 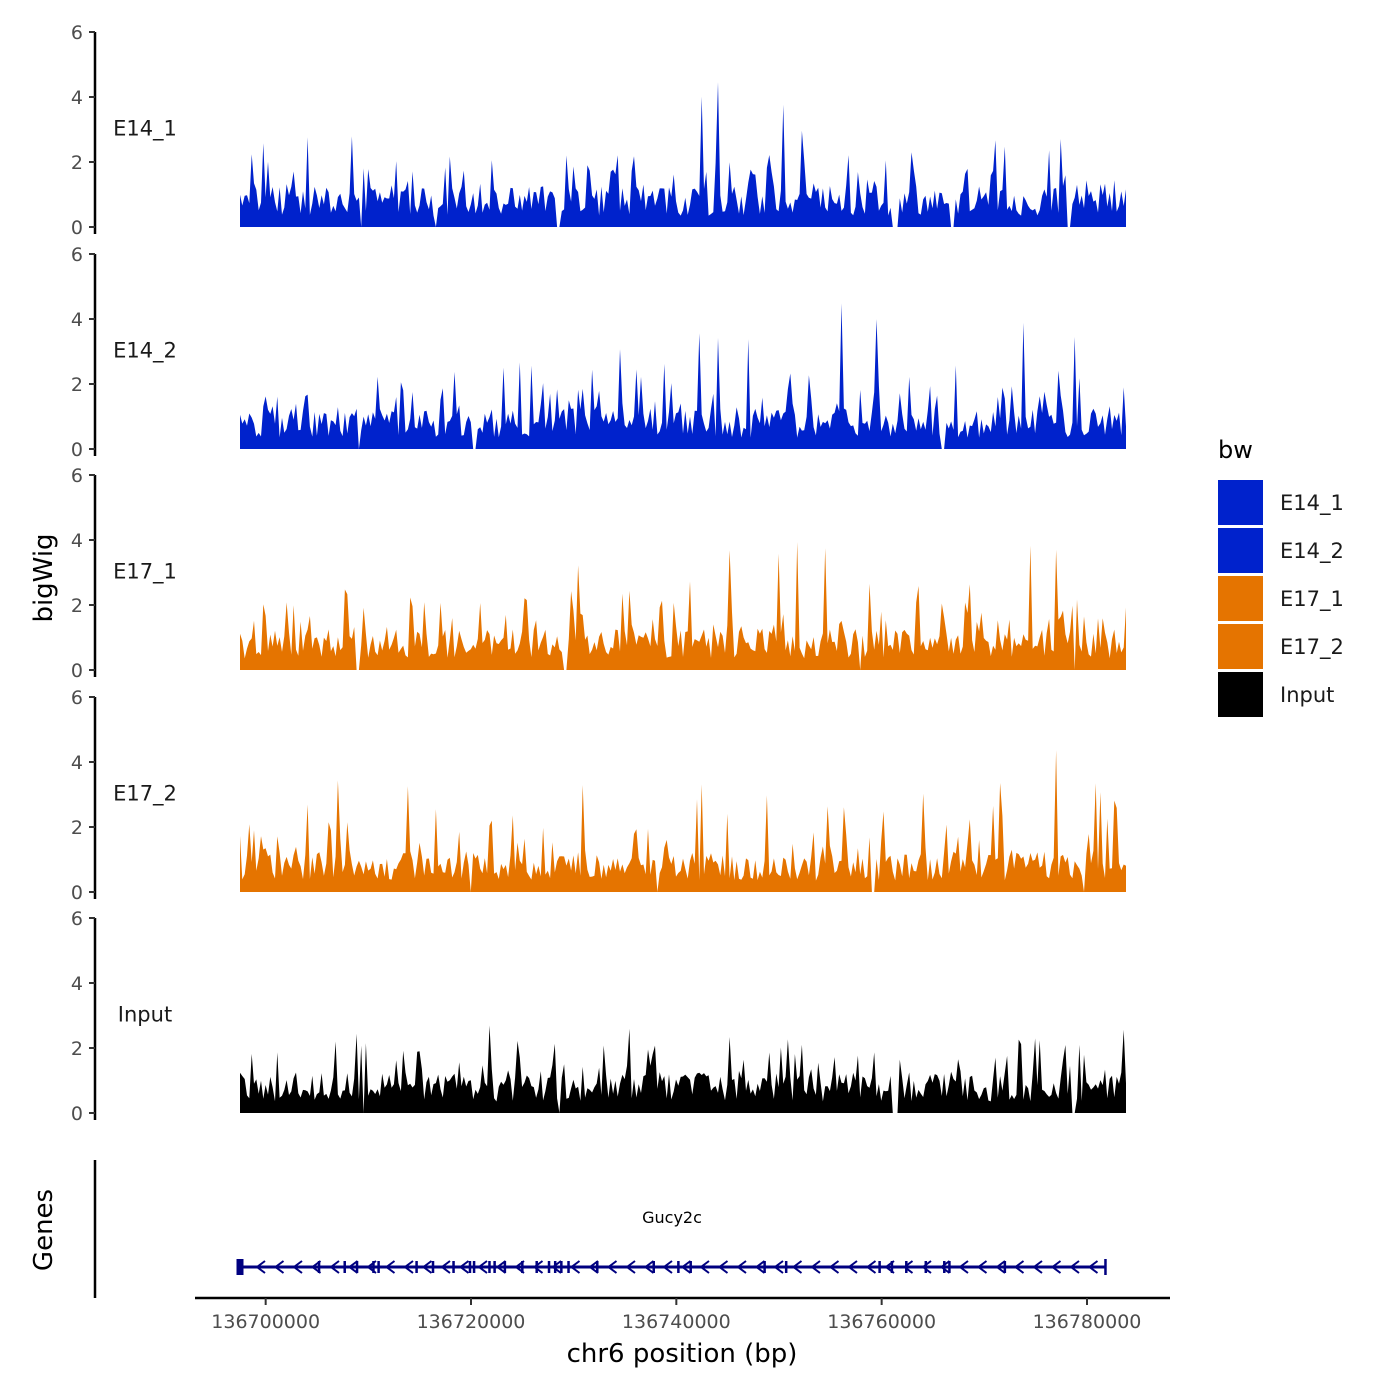 I want to click on legend: bw E14_1 E14_2 E17_1 E17_2 Input, so click(x=1281, y=576).